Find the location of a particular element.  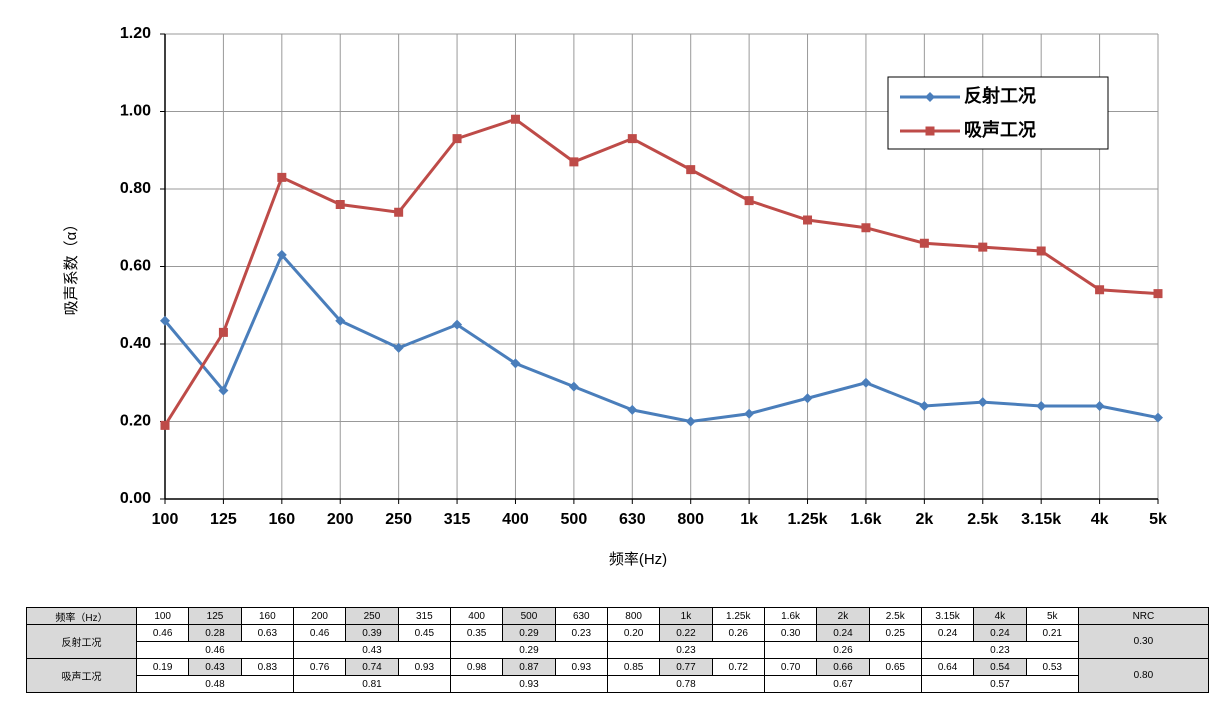

table-cell: 0.48 is located at coordinates (215, 684).